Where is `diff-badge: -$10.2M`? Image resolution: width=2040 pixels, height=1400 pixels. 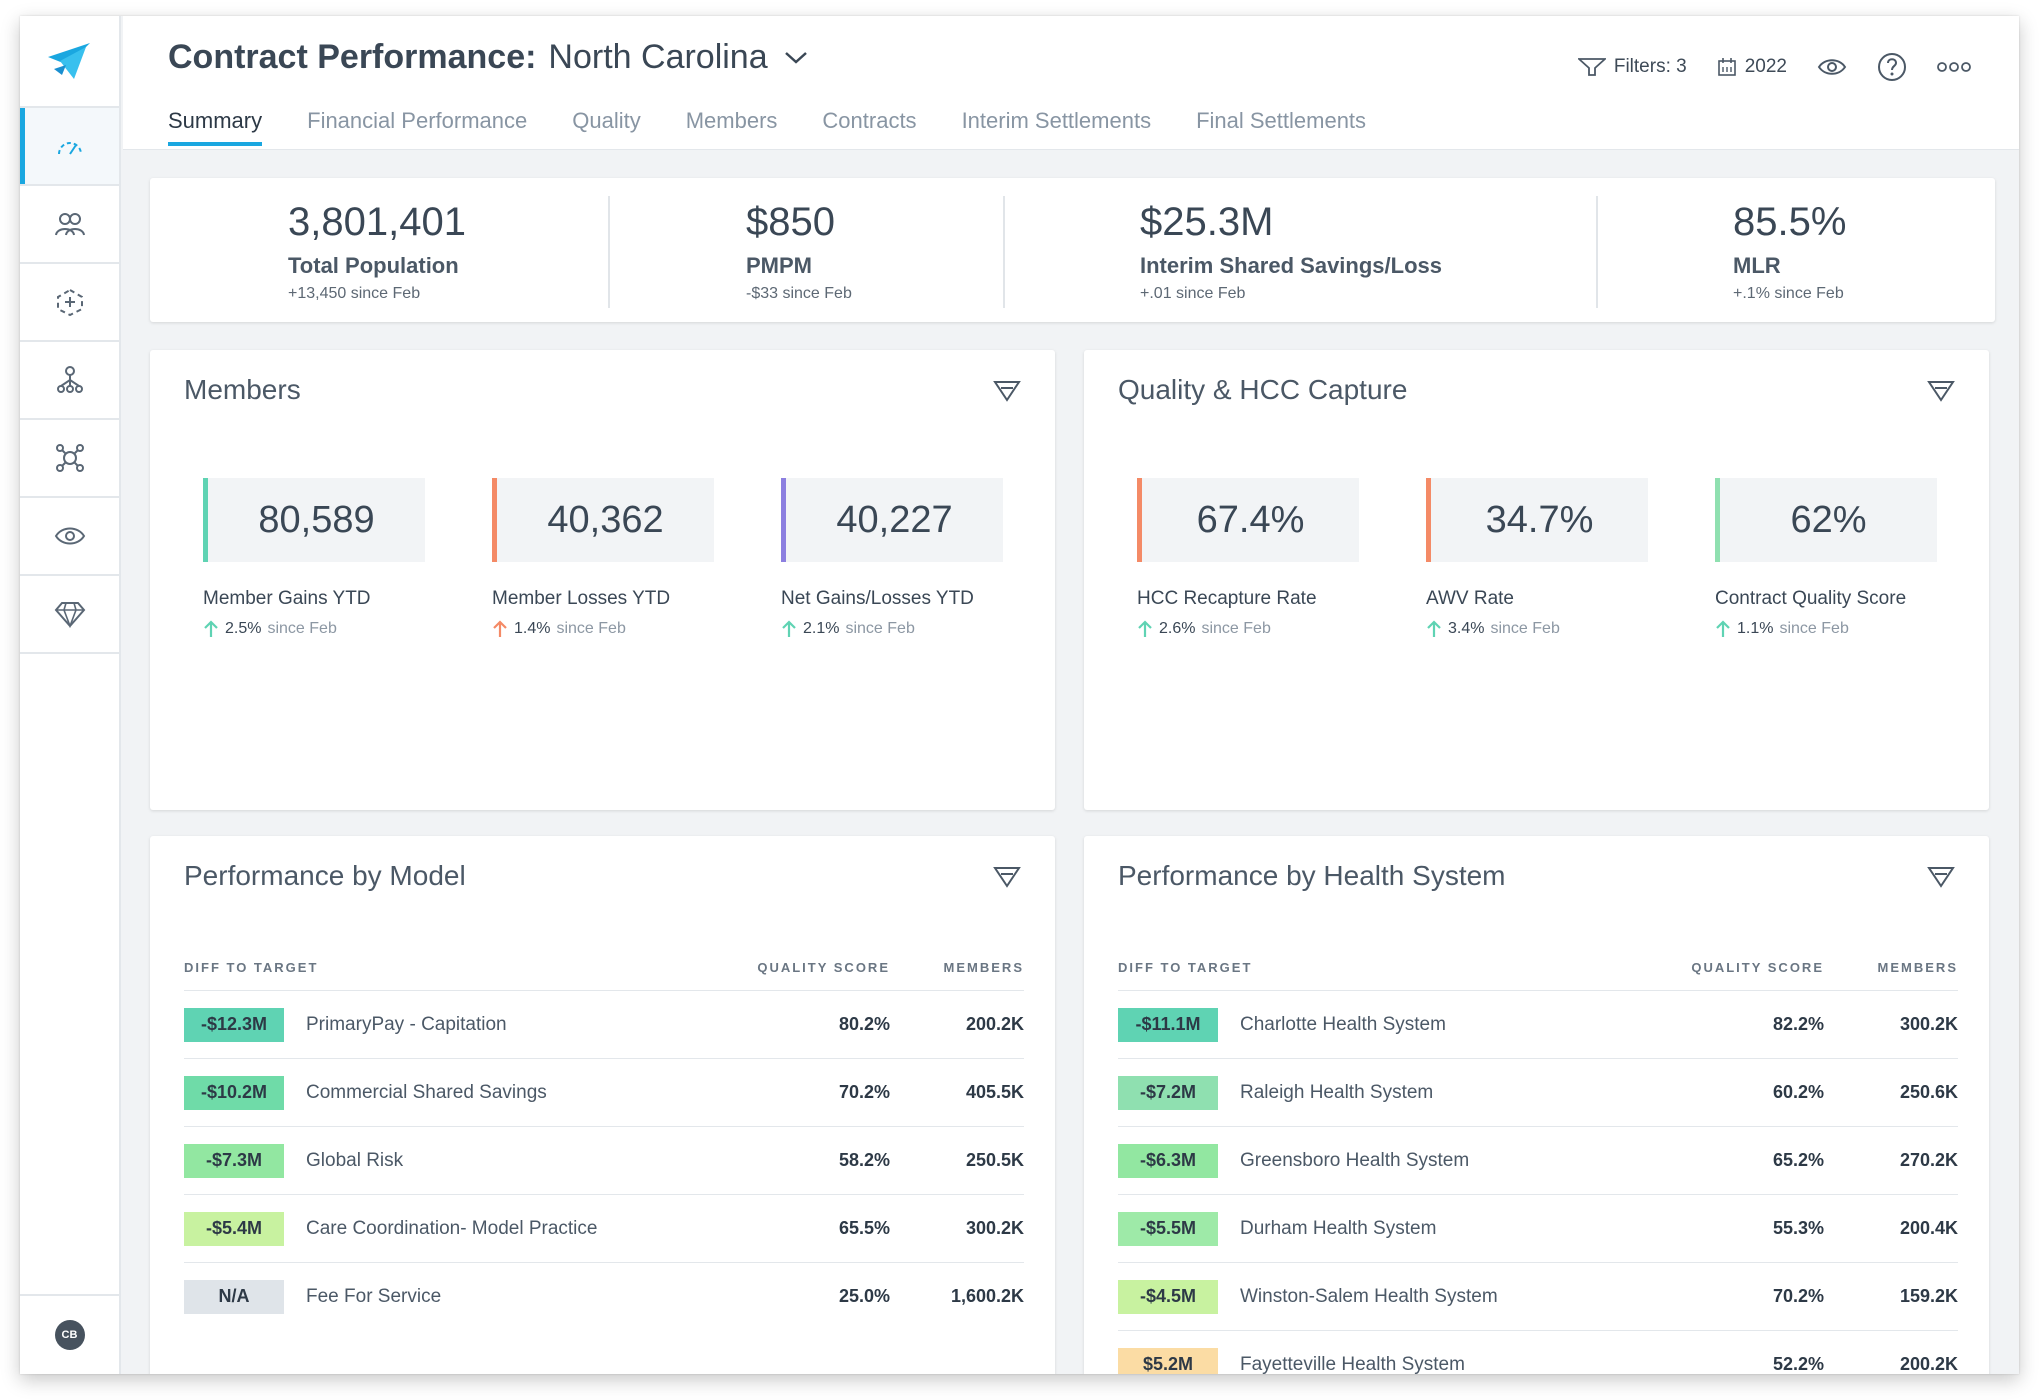
diff-badge: -$10.2M is located at coordinates (234, 1092).